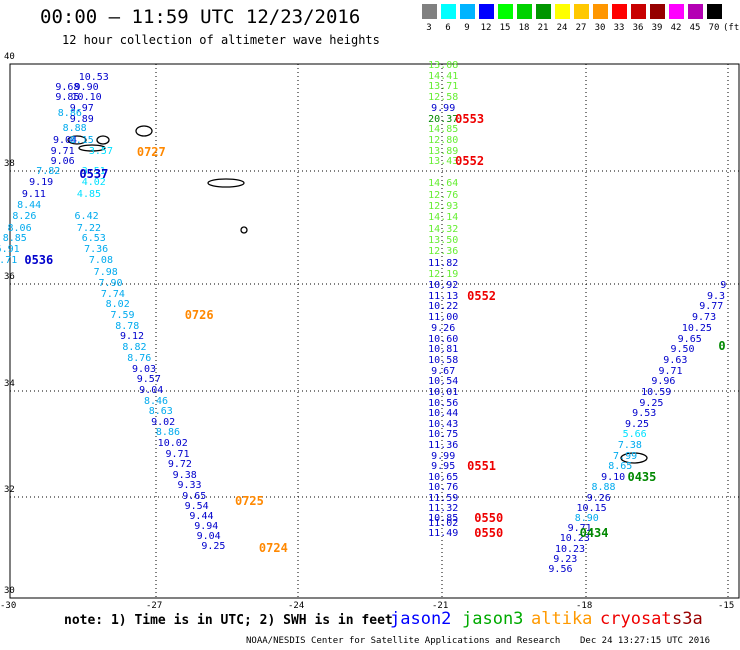  I want to click on wave-height-value: 11.32, so click(443, 509).